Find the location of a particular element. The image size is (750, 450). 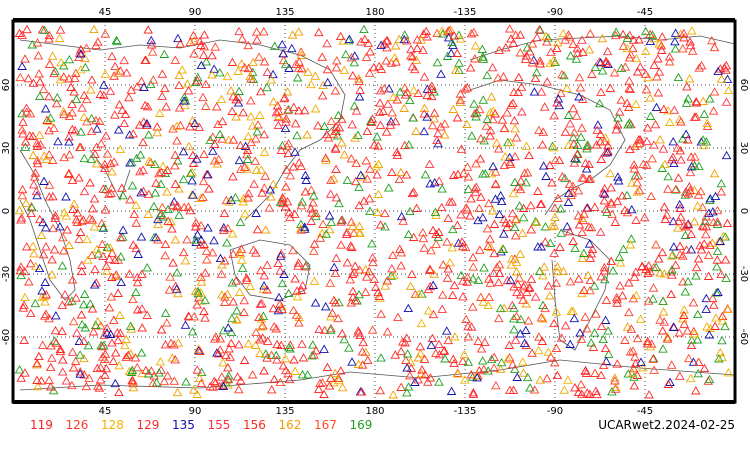

legend: 119 126 128 129 135 155 156 162 167 169 is located at coordinates (201, 425).